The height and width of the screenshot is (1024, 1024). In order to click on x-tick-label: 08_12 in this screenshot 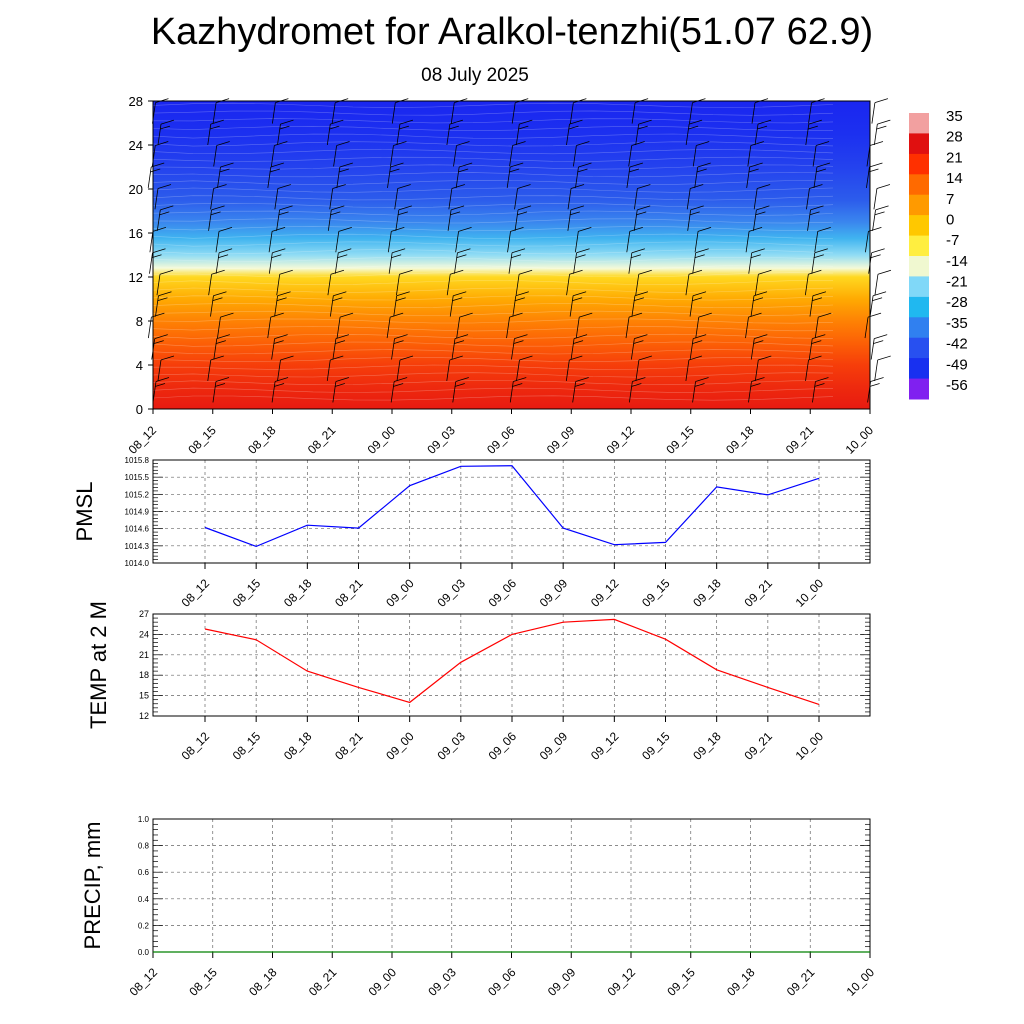, I will do `click(196, 593)`.